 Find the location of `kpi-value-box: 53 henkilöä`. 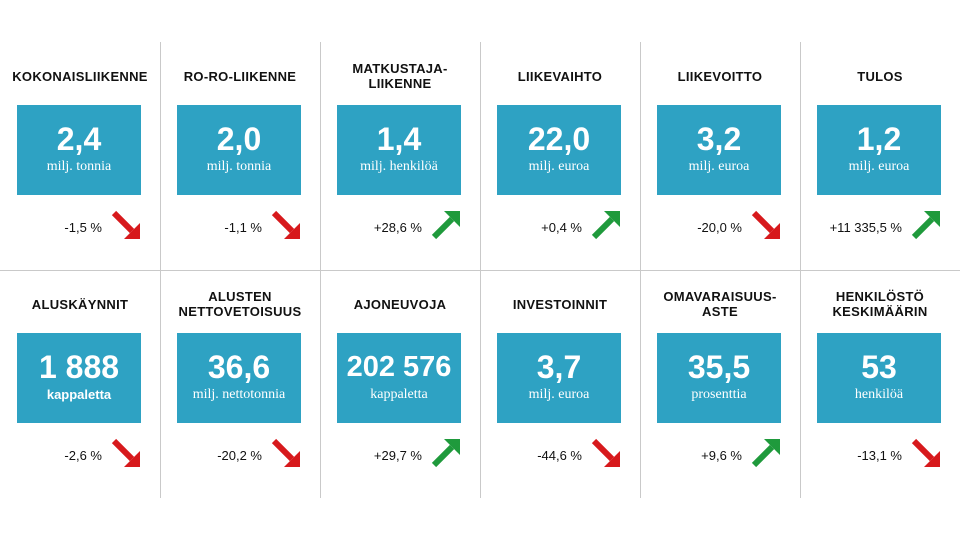

kpi-value-box: 53 henkilöä is located at coordinates (879, 378).